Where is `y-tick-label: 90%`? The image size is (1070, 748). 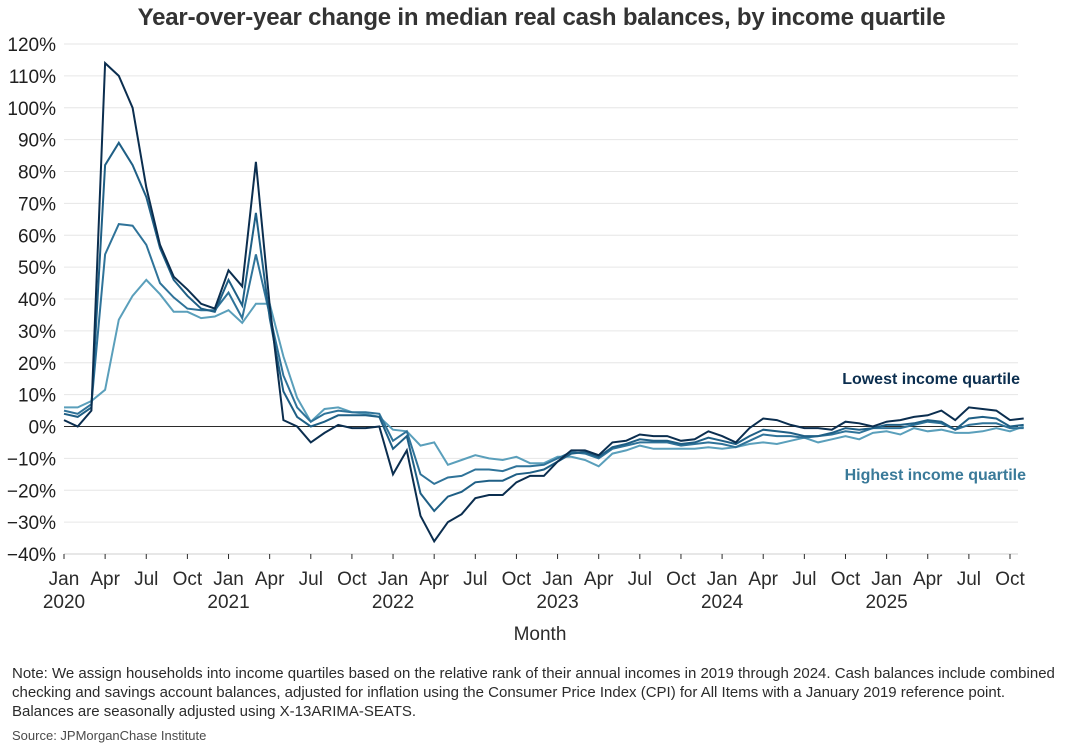 y-tick-label: 90% is located at coordinates (37, 141).